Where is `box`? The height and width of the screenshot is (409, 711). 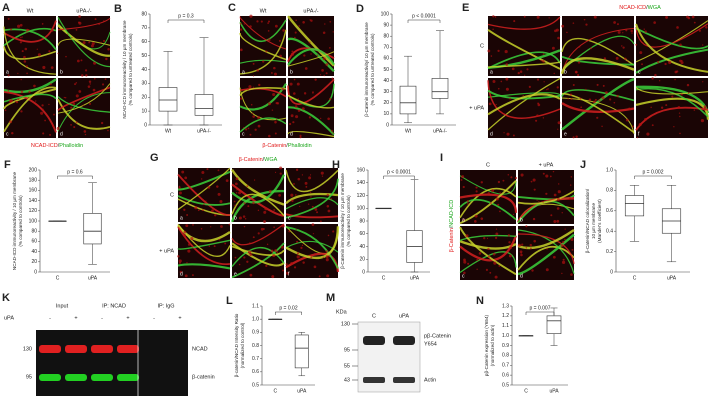
box is located at coordinates (440, 88).